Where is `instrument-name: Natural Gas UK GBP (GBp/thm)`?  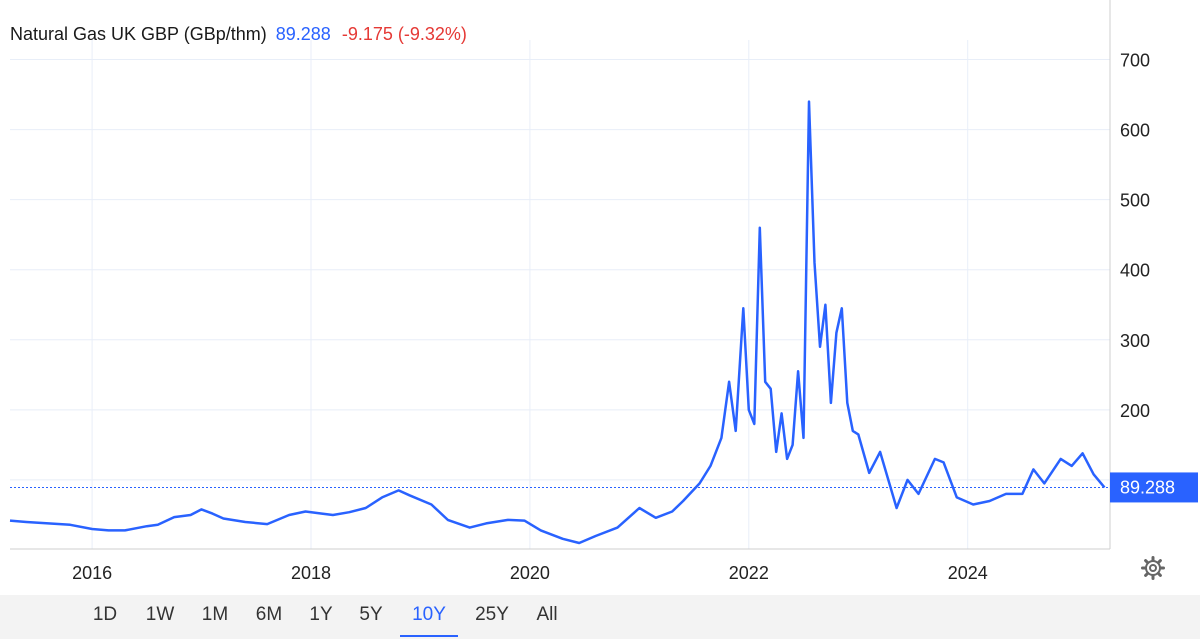 instrument-name: Natural Gas UK GBP (GBp/thm) is located at coordinates (138, 34).